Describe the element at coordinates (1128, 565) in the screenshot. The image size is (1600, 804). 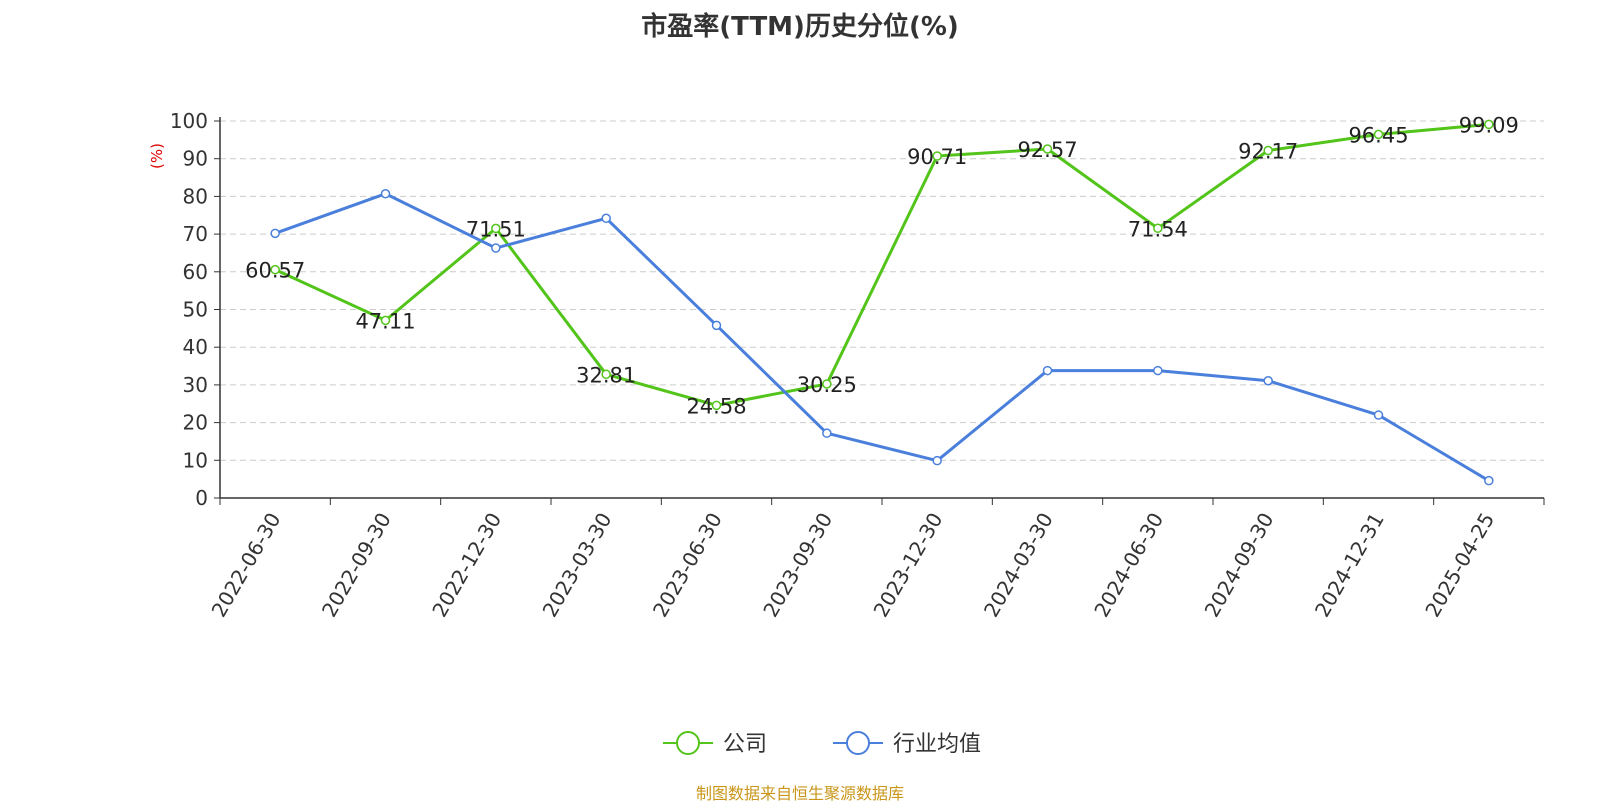
I see `x-tick-label: 2024-06-30` at that location.